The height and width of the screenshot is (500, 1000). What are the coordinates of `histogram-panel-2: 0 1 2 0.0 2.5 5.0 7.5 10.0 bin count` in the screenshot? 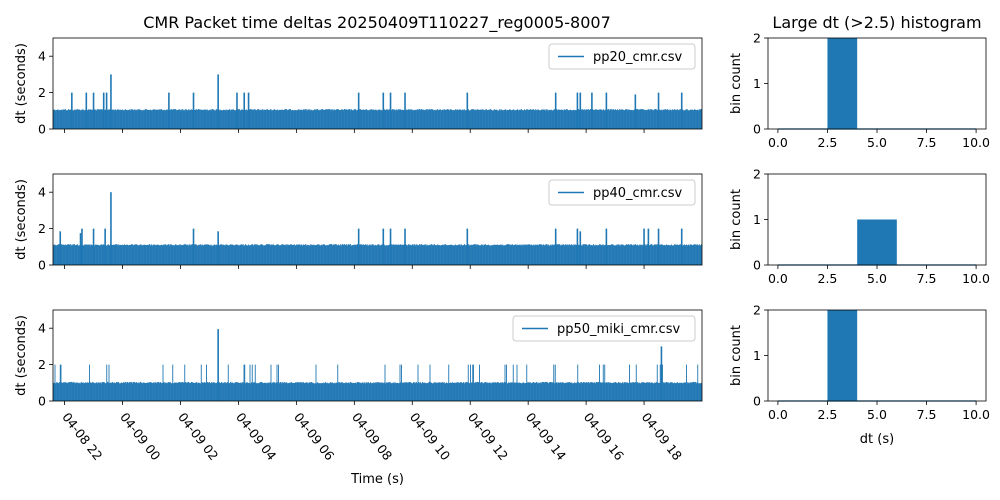 It's located at (859, 227).